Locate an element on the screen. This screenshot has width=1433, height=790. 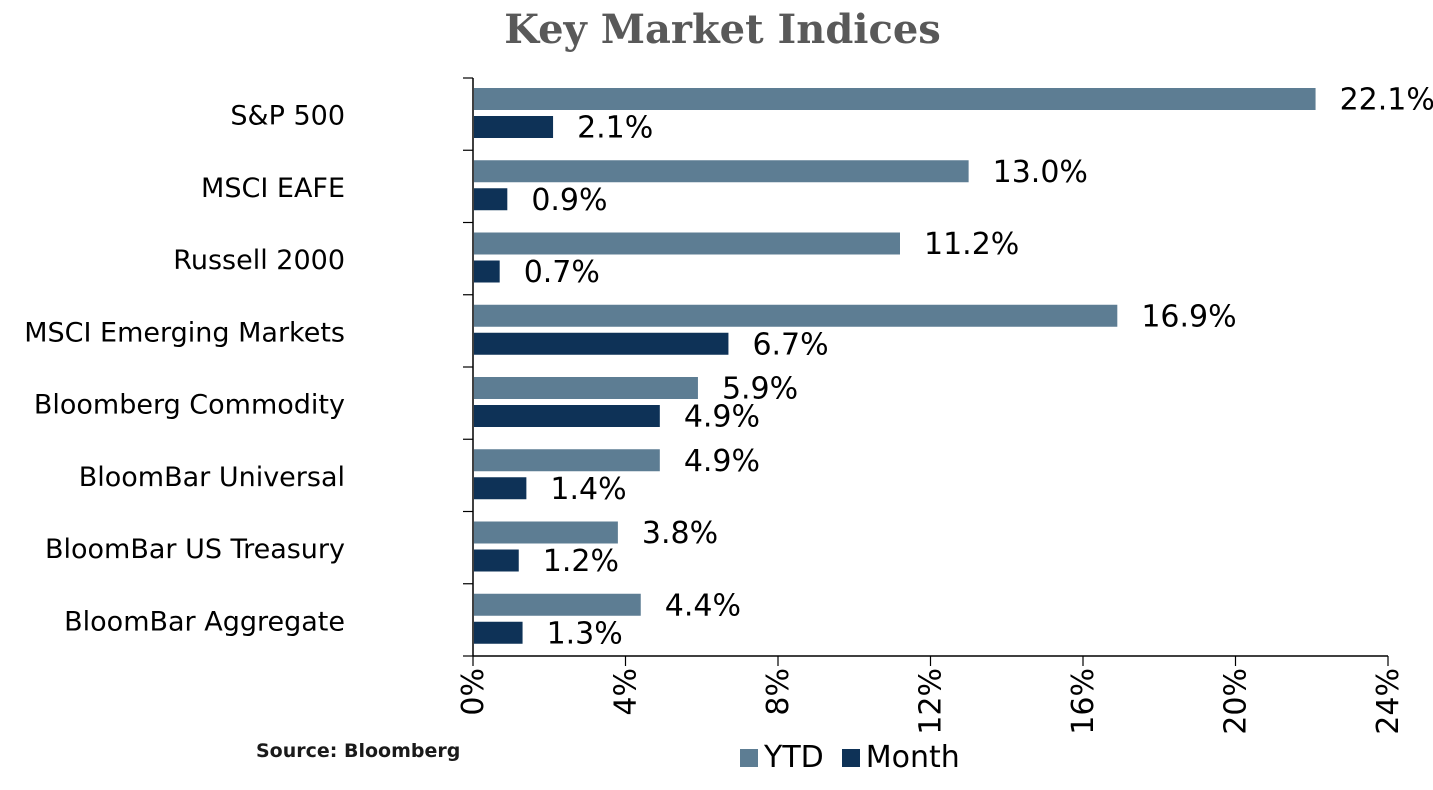
data-label-month: 1.4% is located at coordinates (588, 489).